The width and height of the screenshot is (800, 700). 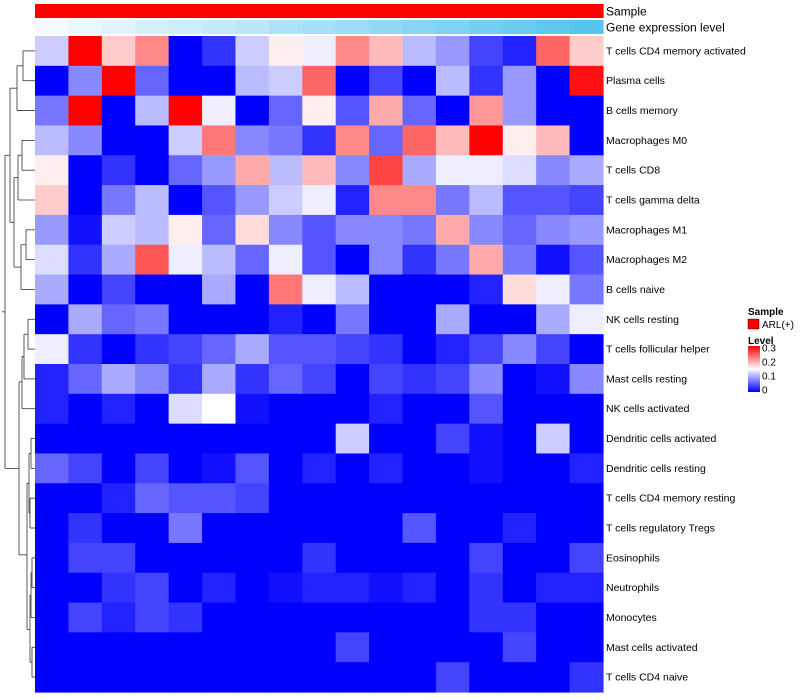 What do you see at coordinates (653, 201) in the screenshot?
I see `row-label: T cells gamma delta` at bounding box center [653, 201].